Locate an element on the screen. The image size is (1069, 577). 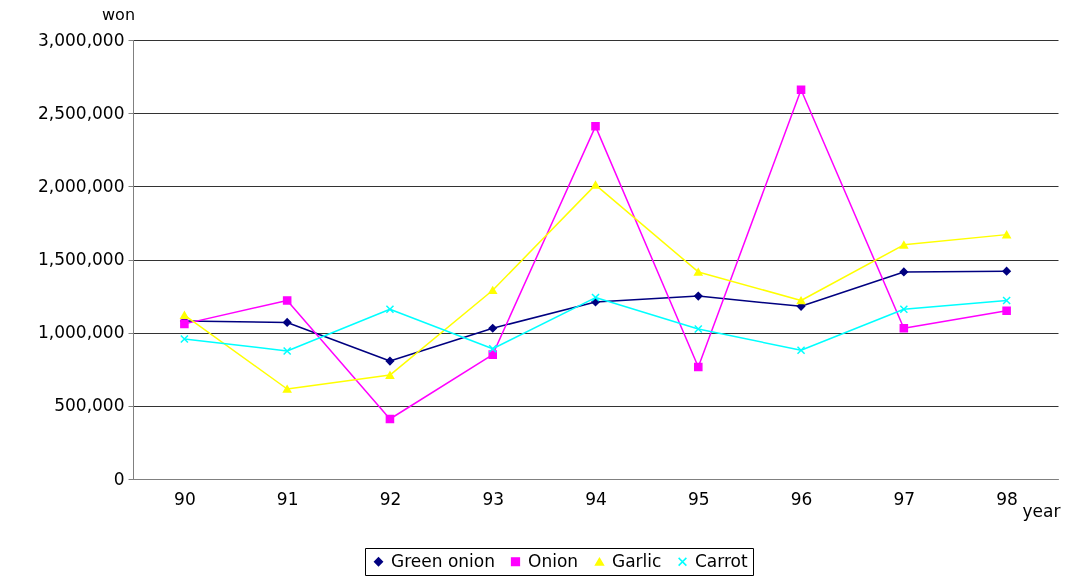
x-tick-label: 93 is located at coordinates (493, 498).